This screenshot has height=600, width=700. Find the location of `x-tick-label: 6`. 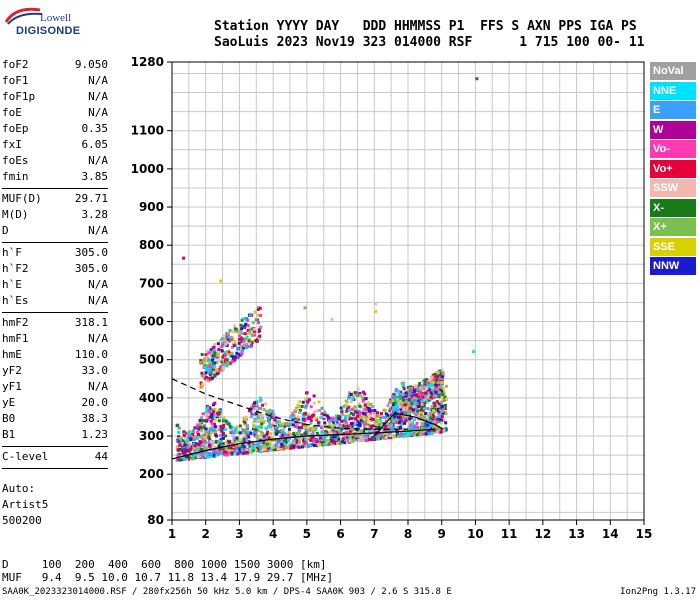

x-tick-label: 6 is located at coordinates (340, 534).